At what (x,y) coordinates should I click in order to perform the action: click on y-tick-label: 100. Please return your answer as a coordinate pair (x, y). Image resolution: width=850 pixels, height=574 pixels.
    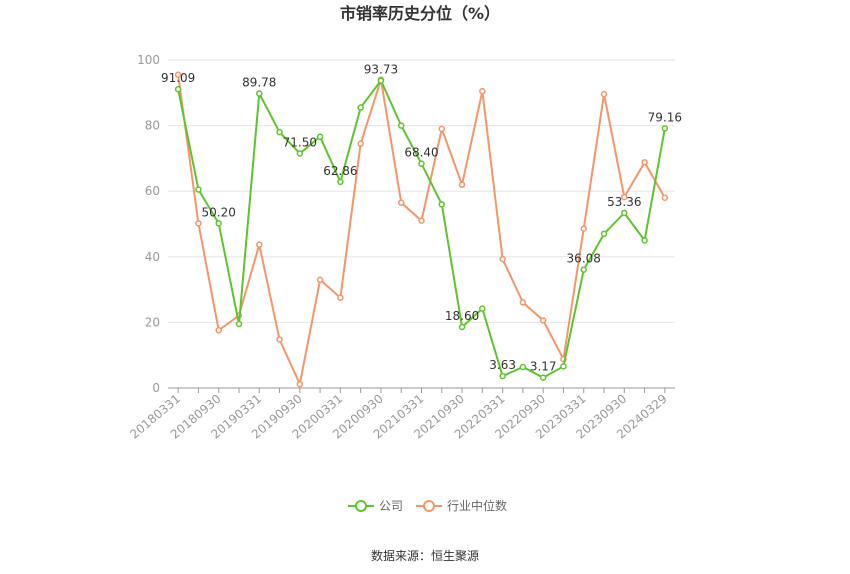
    Looking at the image, I should click on (148, 60).